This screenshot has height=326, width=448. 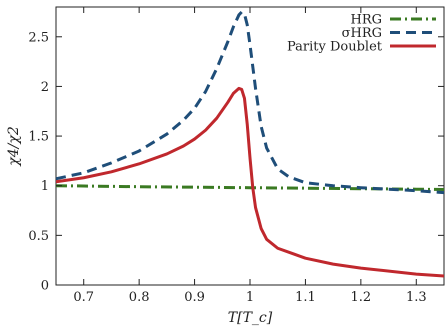 What do you see at coordinates (335, 47) in the screenshot?
I see `legend-label: Parity Doublet` at bounding box center [335, 47].